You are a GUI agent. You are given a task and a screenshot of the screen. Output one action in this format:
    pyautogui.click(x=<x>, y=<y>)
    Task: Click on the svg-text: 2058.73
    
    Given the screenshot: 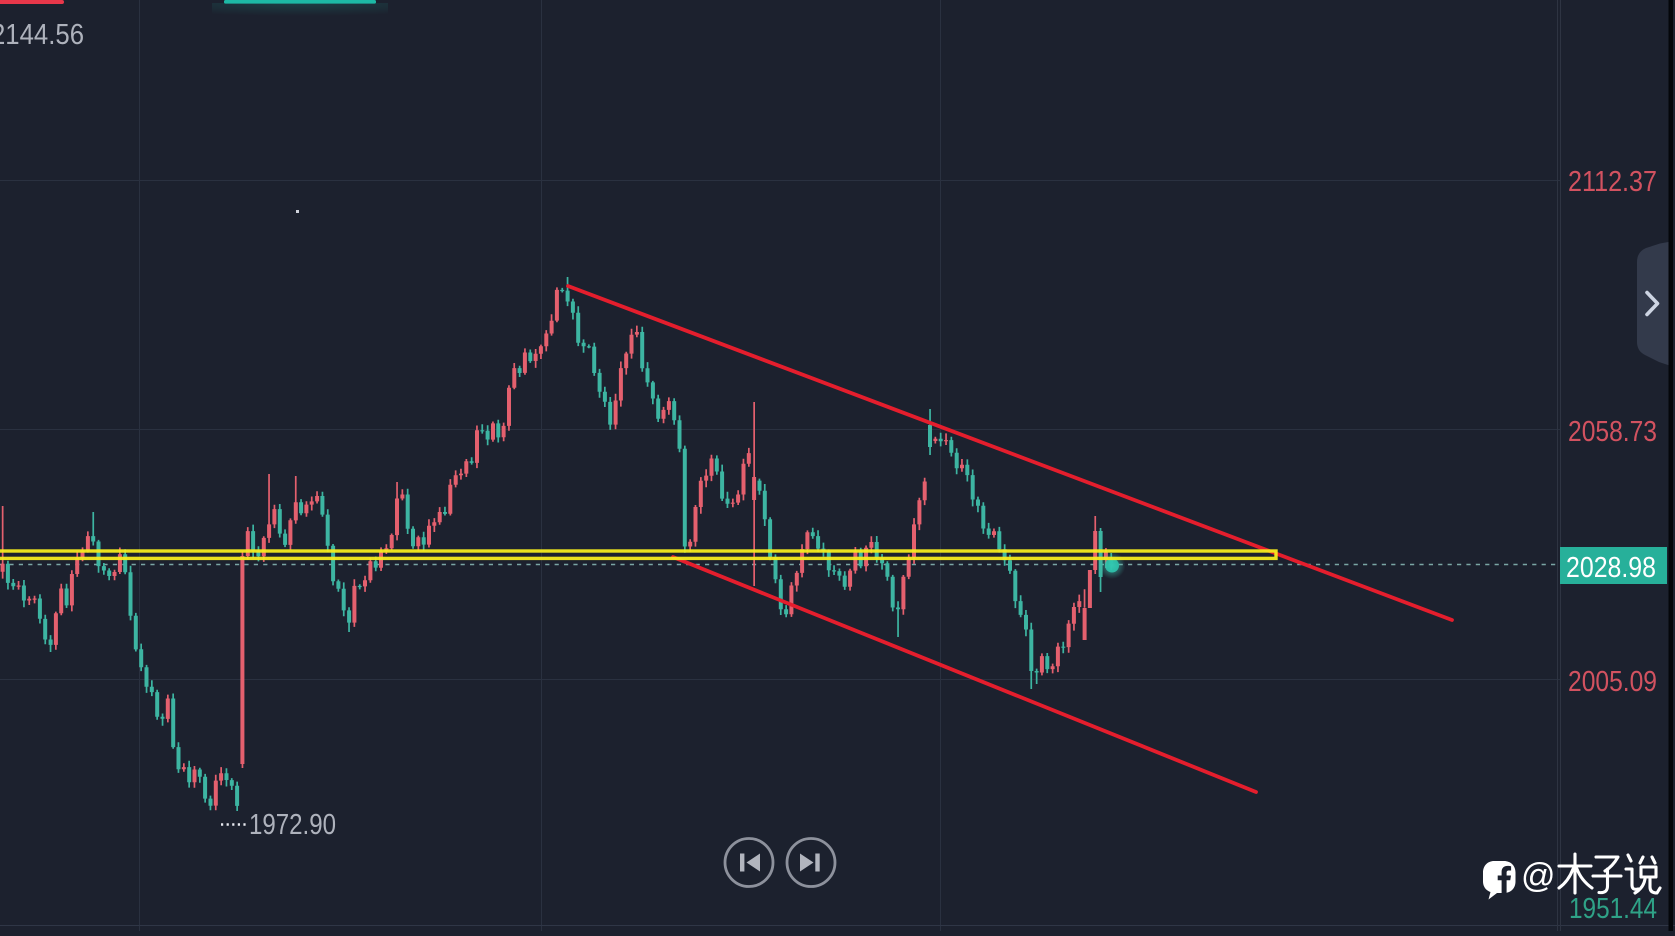 What is the action you would take?
    pyautogui.click(x=1612, y=432)
    